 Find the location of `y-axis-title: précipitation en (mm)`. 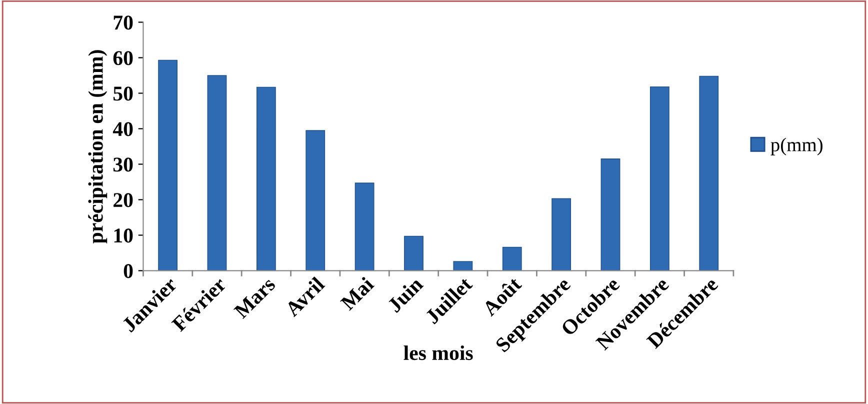

y-axis-title: précipitation en (mm) is located at coordinates (98, 147).